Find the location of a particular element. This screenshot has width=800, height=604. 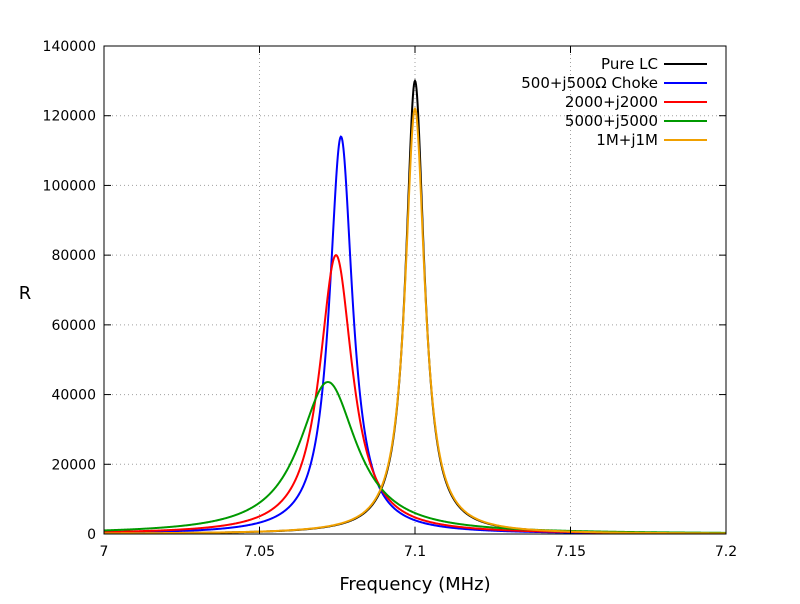

legend-entry: Pure LC is located at coordinates (654, 64).